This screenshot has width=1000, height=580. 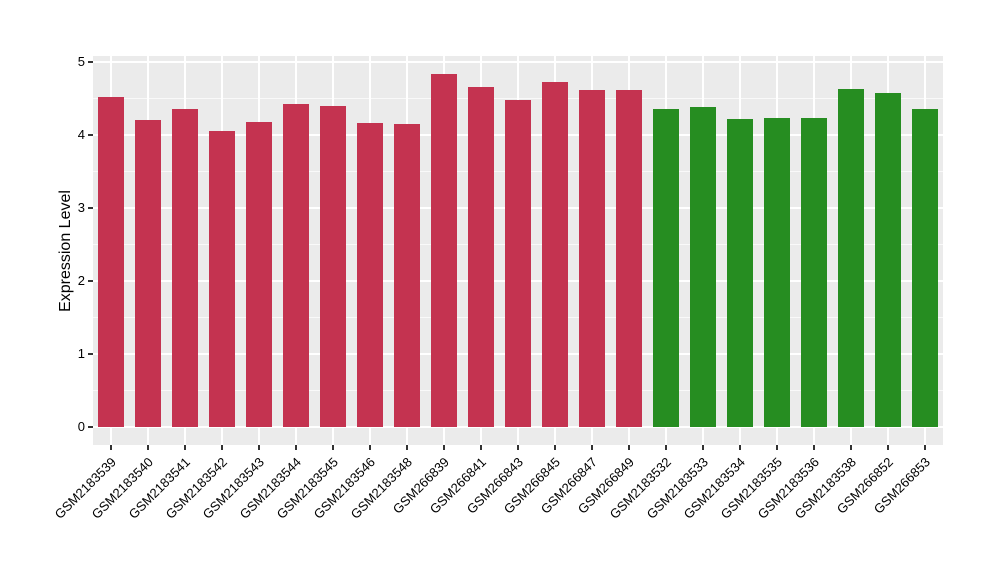 What do you see at coordinates (81, 426) in the screenshot?
I see `y-axis-tick-label: 0` at bounding box center [81, 426].